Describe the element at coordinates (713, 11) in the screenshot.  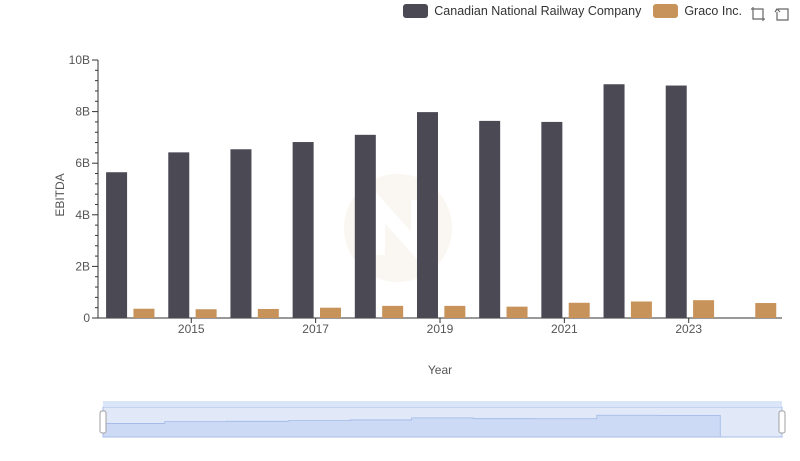
I see `legend-label: Graco Inc.` at that location.